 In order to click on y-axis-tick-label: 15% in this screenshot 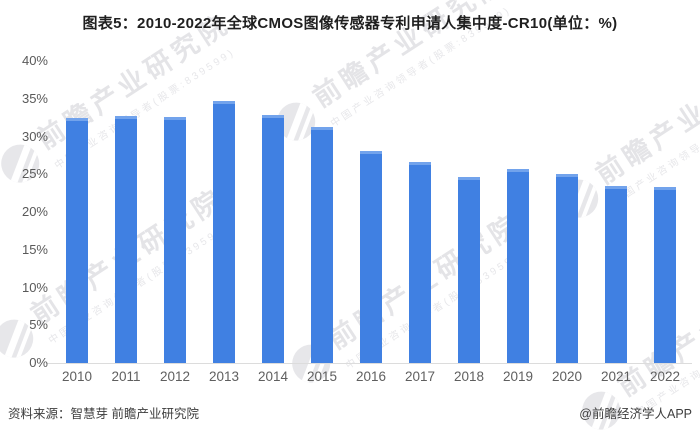, I will do `click(34, 249)`.